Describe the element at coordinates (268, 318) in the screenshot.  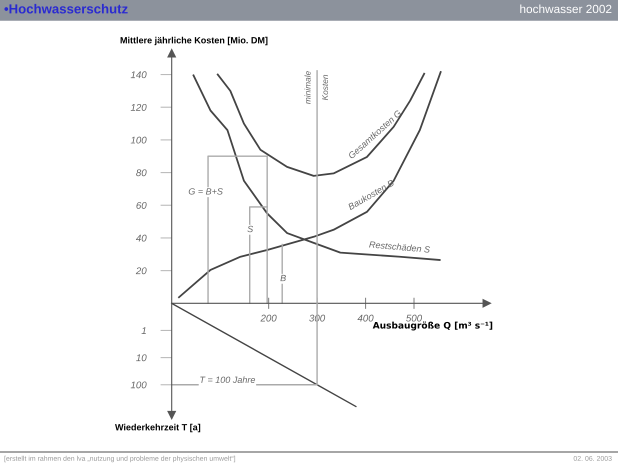
I see `x-tick-label: 200` at that location.